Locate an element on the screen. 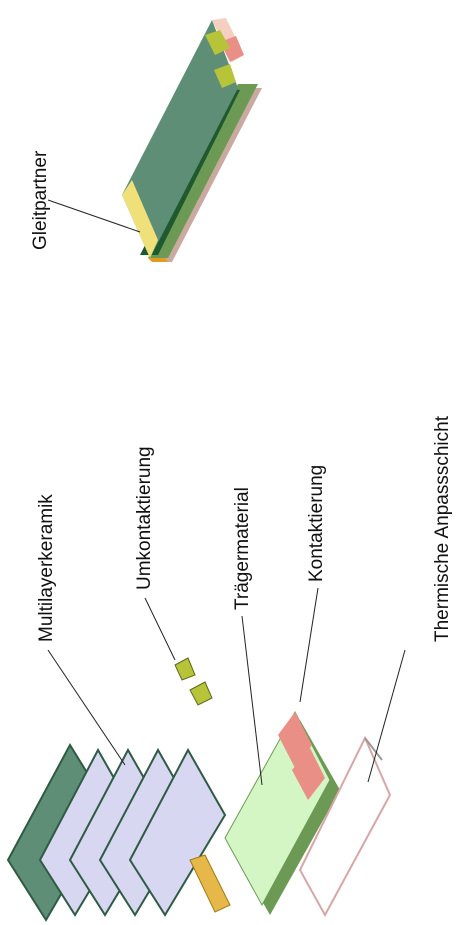 This screenshot has height=925, width=458. label: Multilayerkeramik is located at coordinates (46, 568).